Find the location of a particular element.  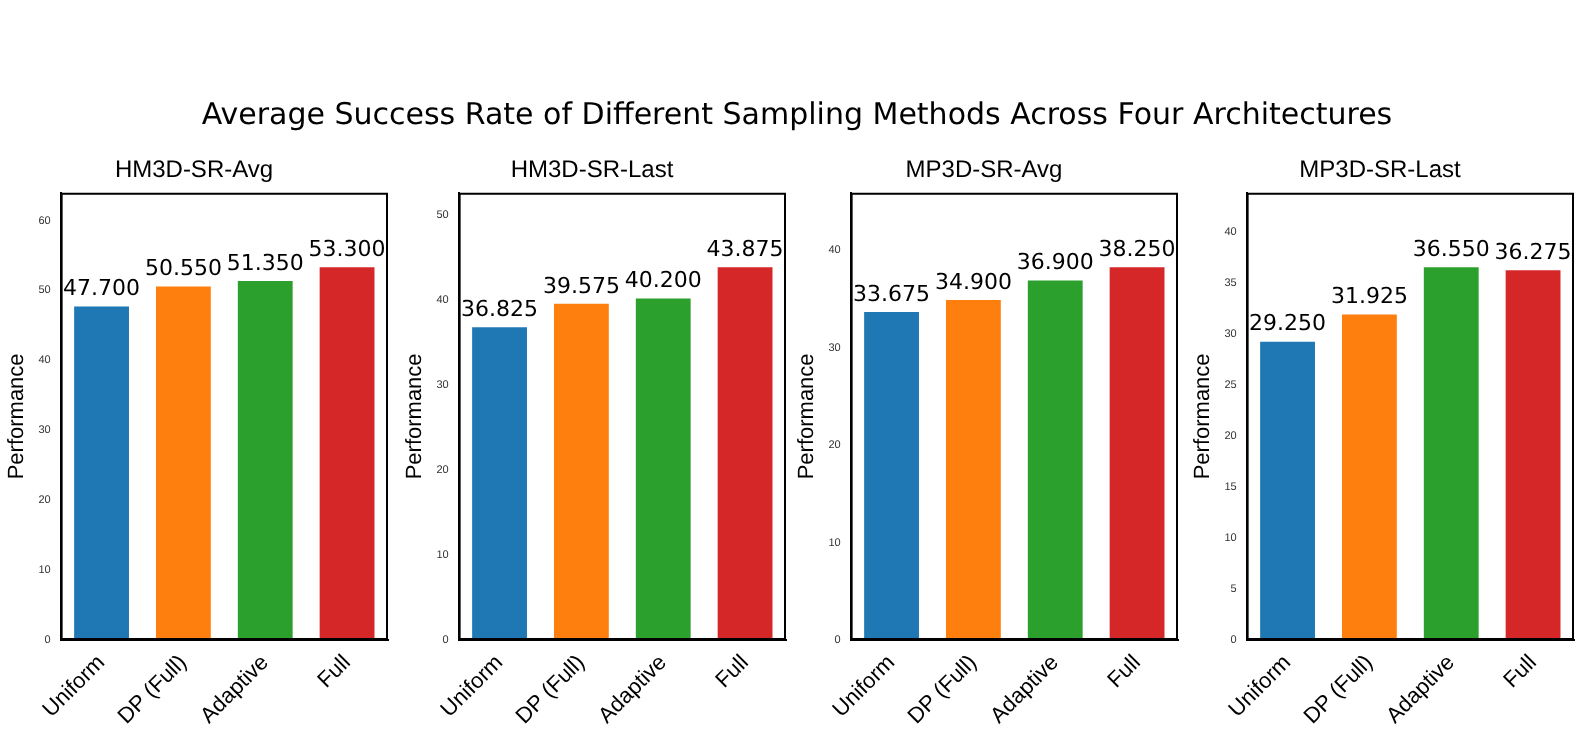

data-label: 36.275 is located at coordinates (1533, 251).